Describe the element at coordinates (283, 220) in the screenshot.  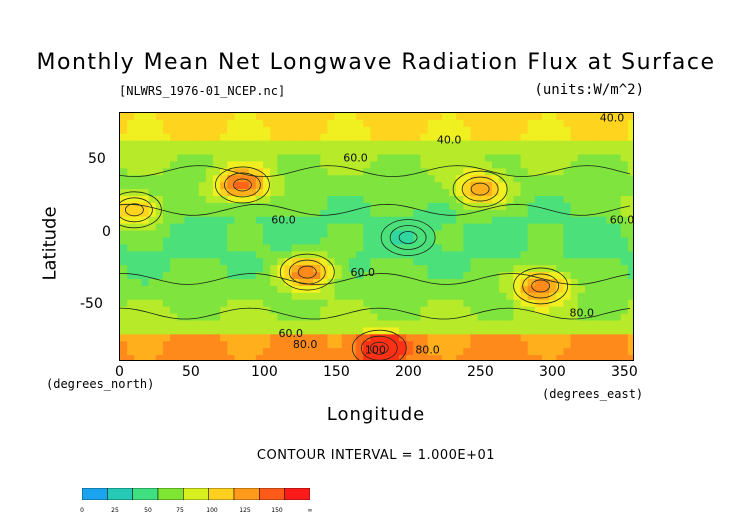
I see `contour-label: 60.0` at that location.